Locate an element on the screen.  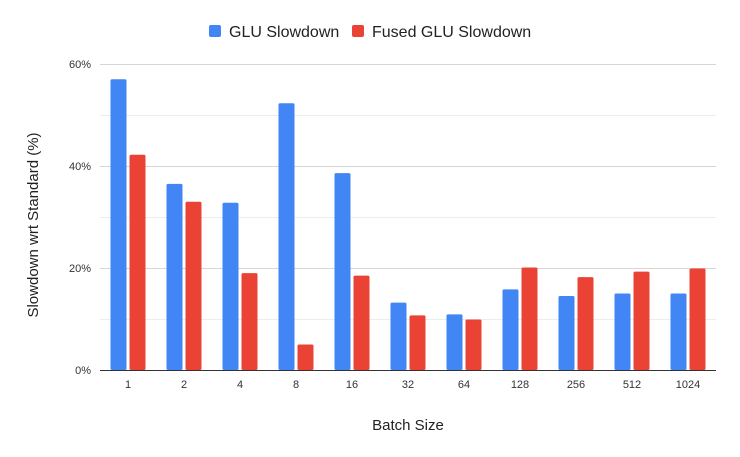
y-axis-title: Slowdown wrt Standard (%) is located at coordinates (33, 224).